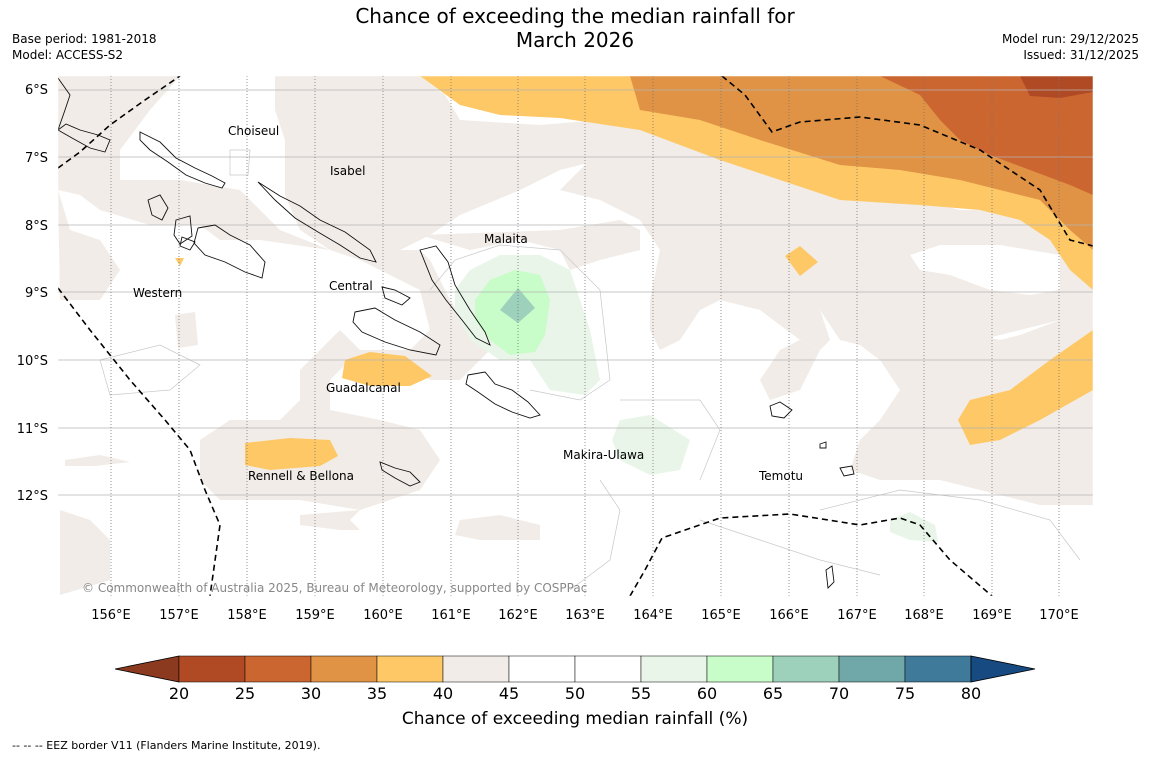  I want to click on lon-label: 159°E, so click(315, 615).